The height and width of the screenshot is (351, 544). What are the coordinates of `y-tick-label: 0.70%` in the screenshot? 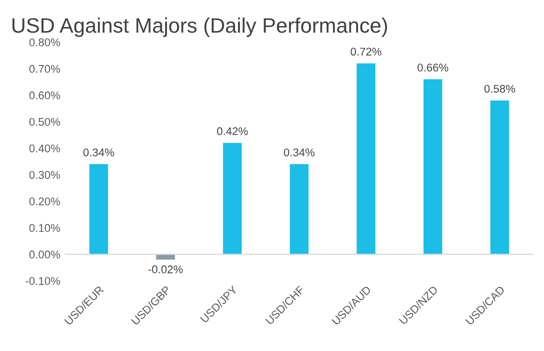 It's located at (44, 68).